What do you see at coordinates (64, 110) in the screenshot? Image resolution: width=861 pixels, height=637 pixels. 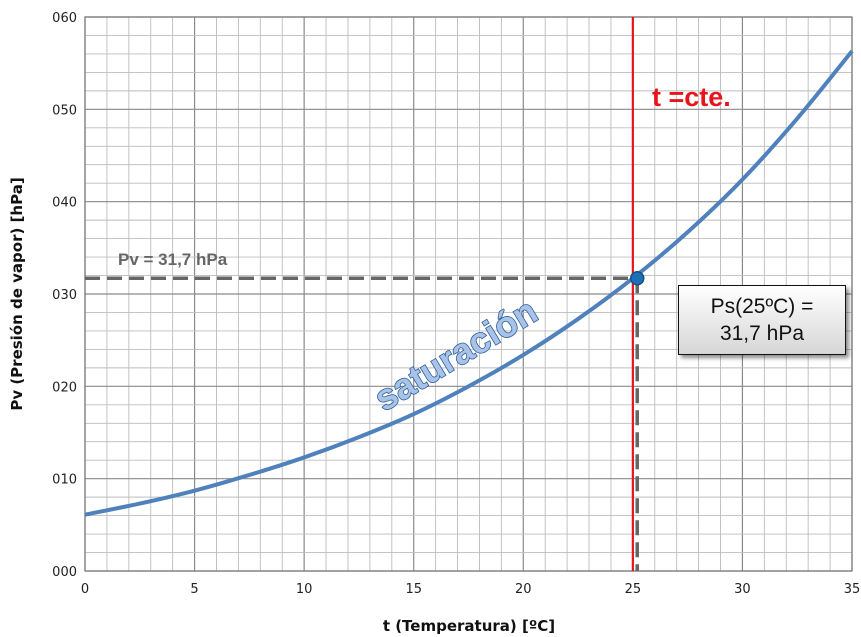 I see `y-tick-label: 050` at bounding box center [64, 110].